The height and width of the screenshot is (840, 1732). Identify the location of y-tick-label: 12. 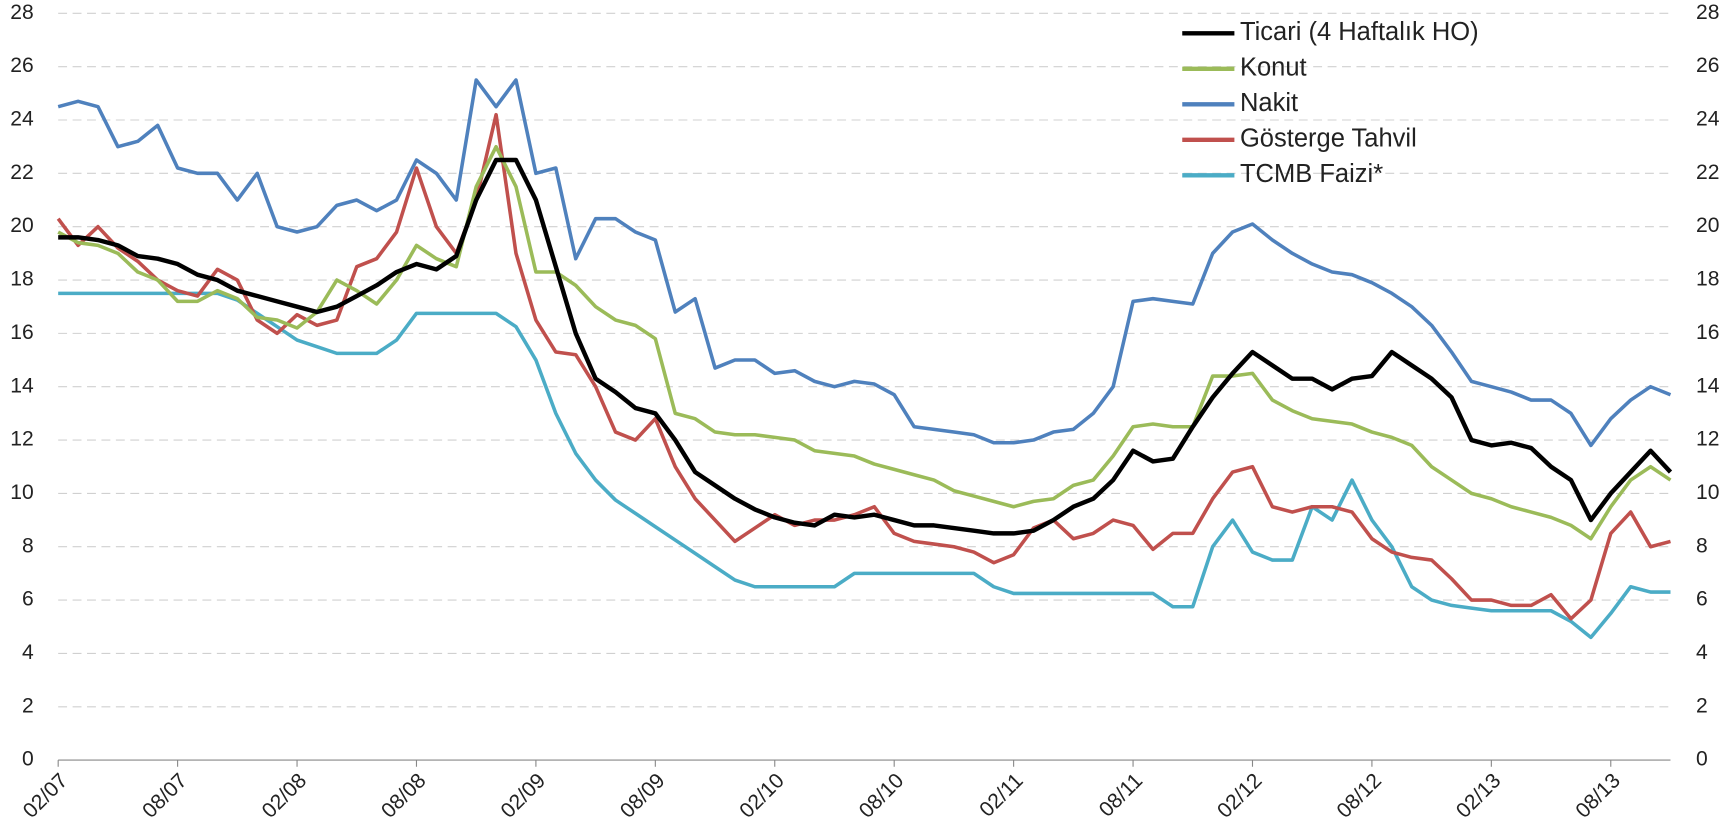
(21, 439).